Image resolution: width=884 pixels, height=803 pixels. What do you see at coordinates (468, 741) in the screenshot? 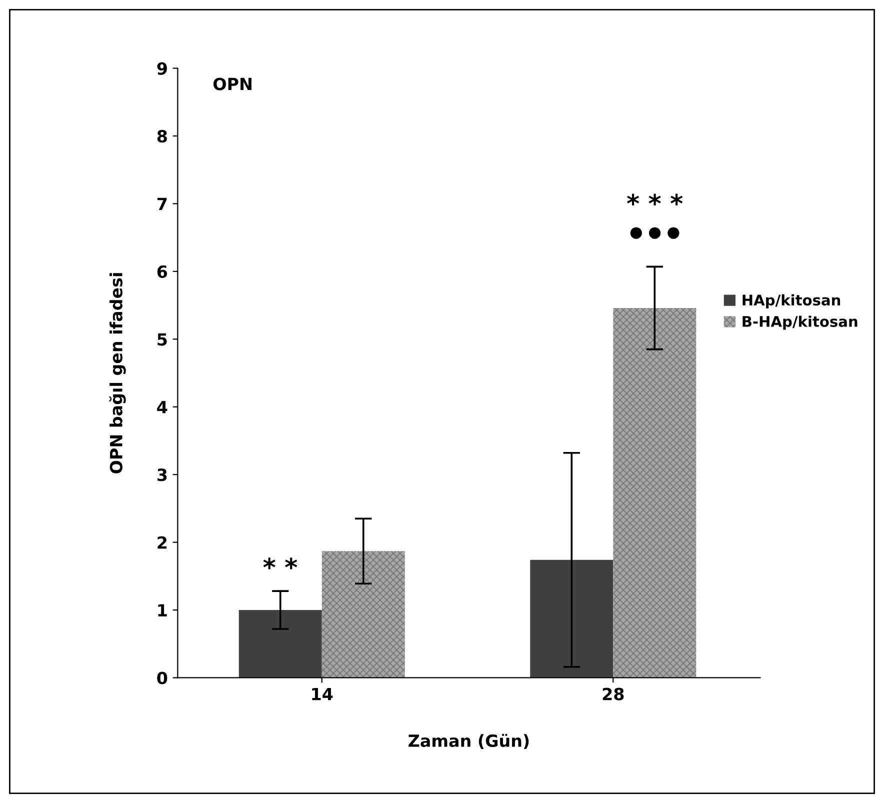
I see `x-axis-title: Zaman (Gün)` at bounding box center [468, 741].